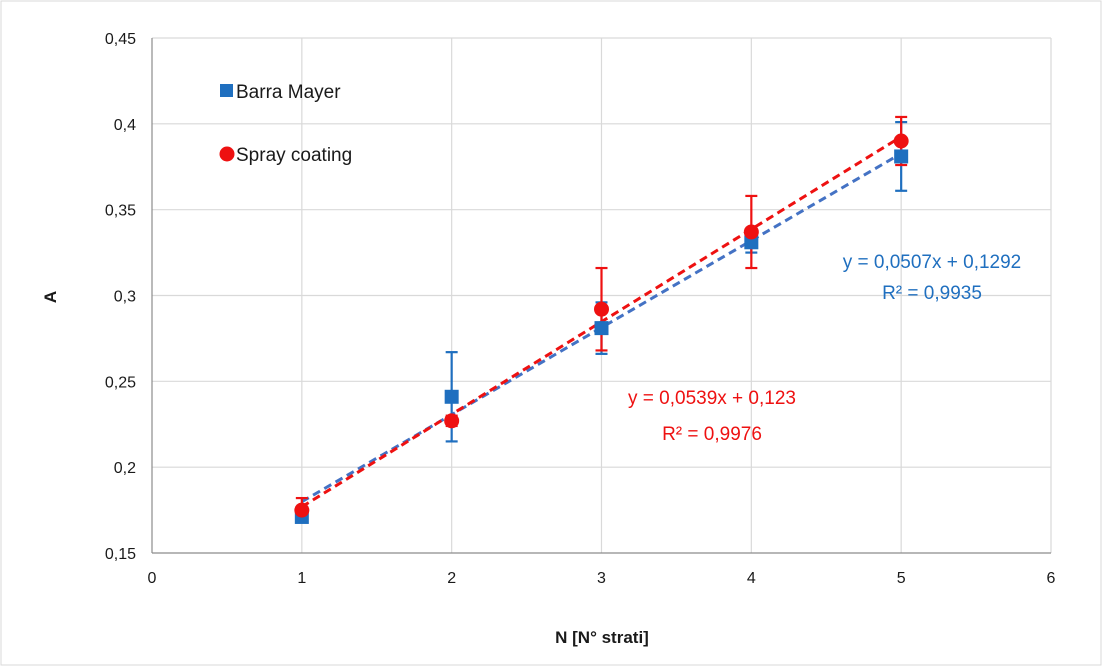 This screenshot has height=666, width=1102. What do you see at coordinates (120, 211) in the screenshot?
I see `y-tick-label: 0,35` at bounding box center [120, 211].